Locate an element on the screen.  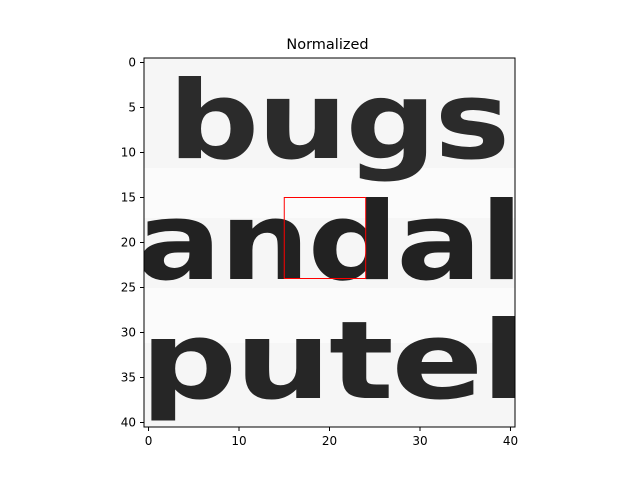
x-tick-label: 0 is located at coordinates (149, 441).